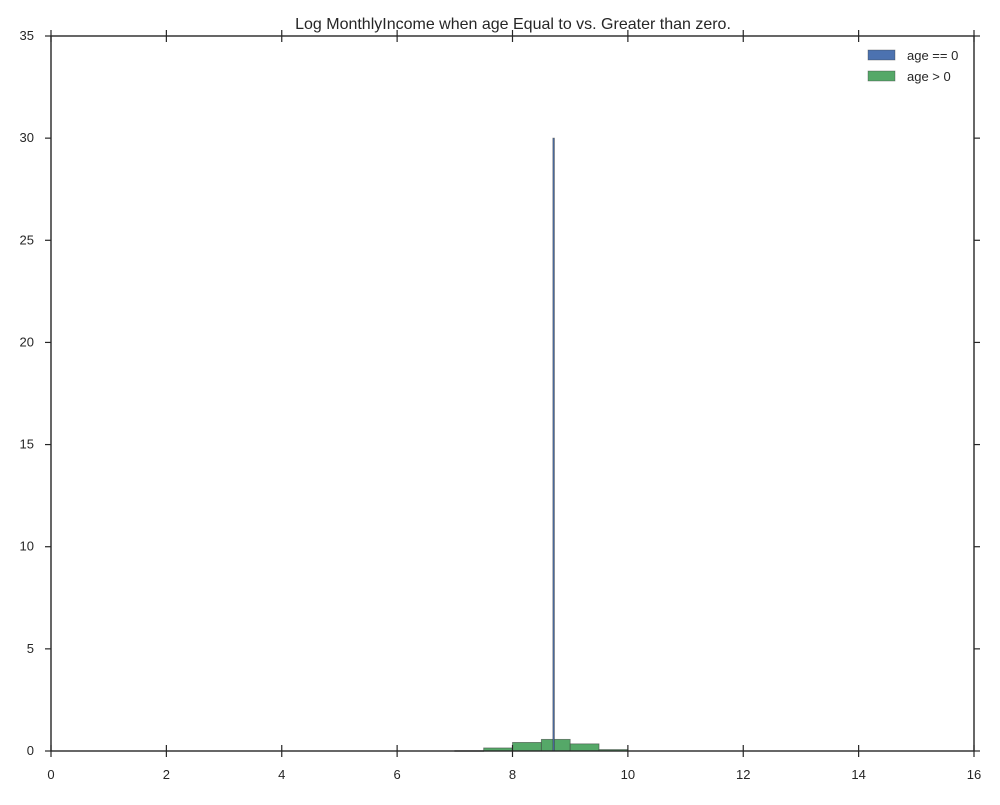  What do you see at coordinates (27, 546) in the screenshot?
I see `y-tick-label-2: 10` at bounding box center [27, 546].